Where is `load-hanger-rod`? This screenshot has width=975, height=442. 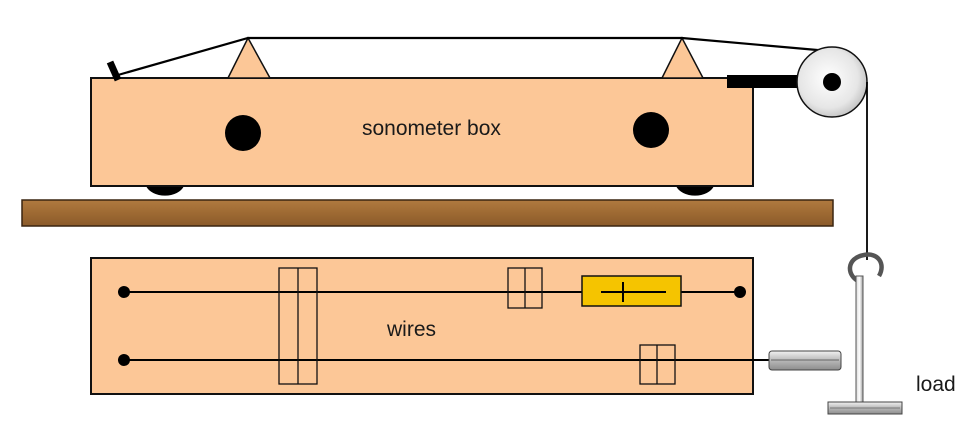
load-hanger-rod is located at coordinates (859, 339).